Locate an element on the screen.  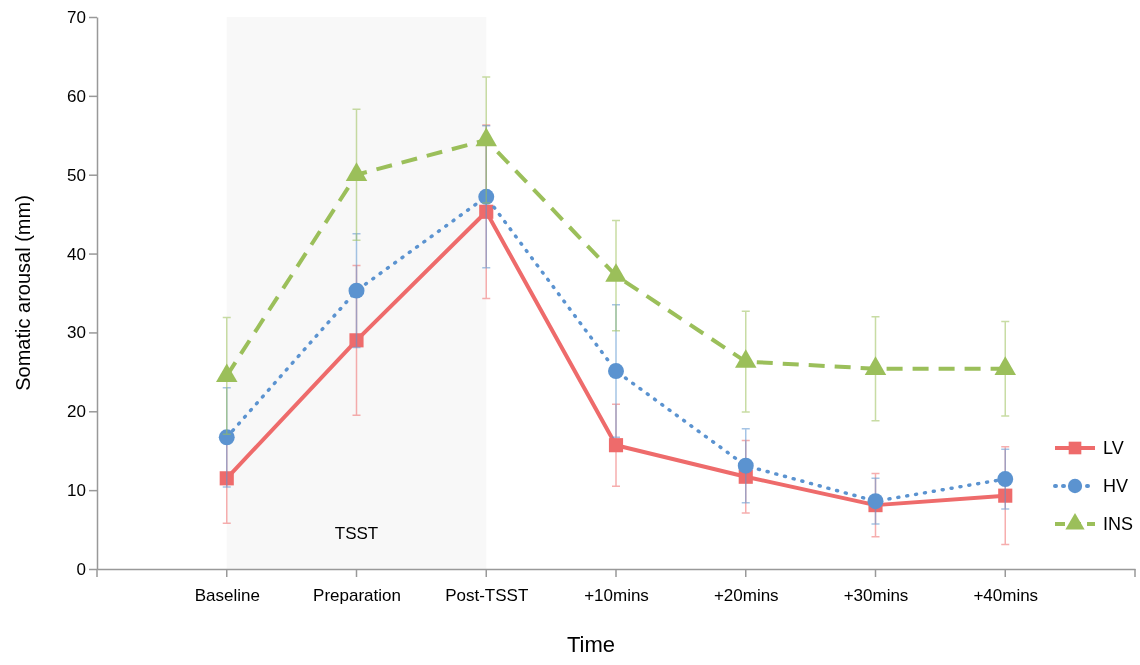
x-axis-title: Time is located at coordinates (591, 644).